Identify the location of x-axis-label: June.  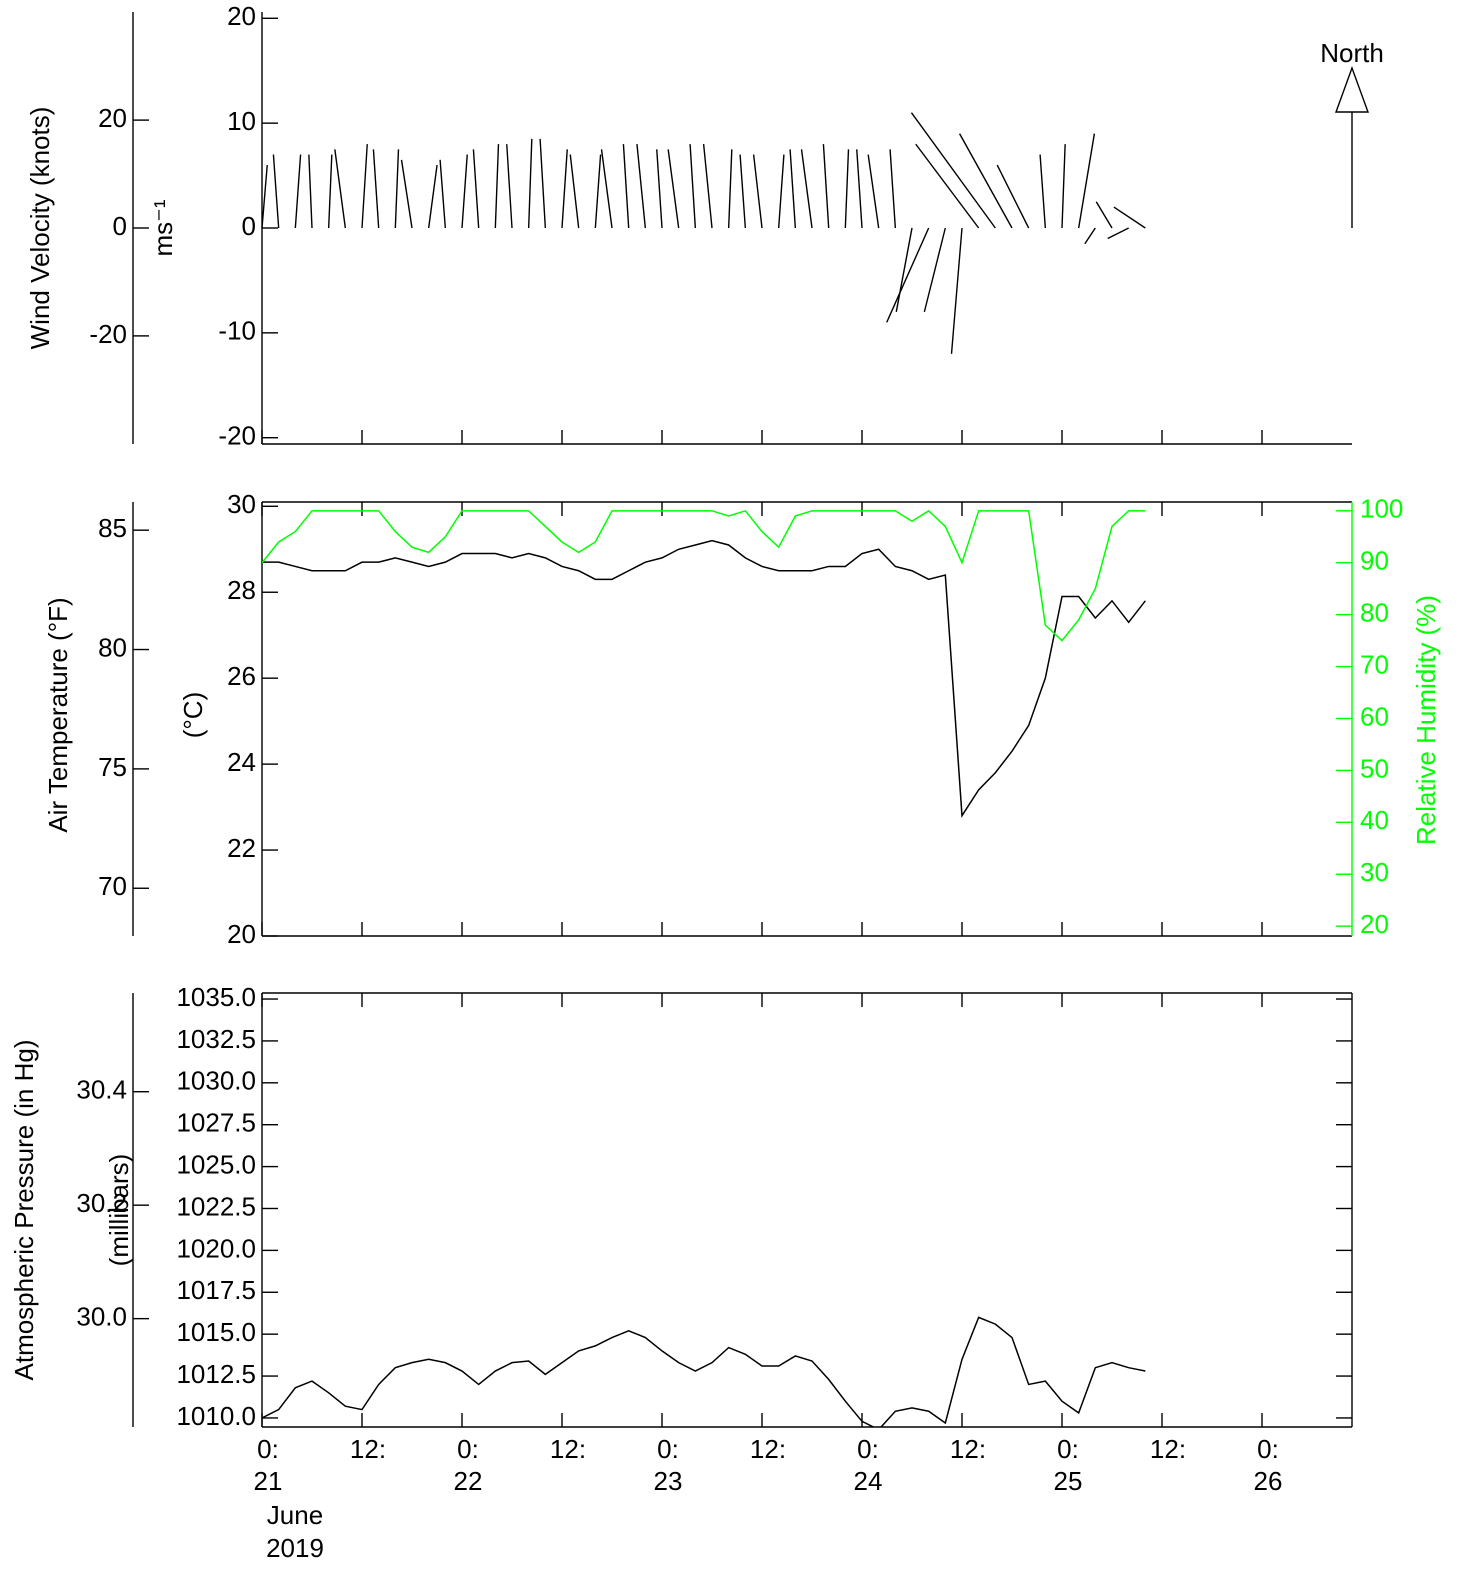
(295, 1515).